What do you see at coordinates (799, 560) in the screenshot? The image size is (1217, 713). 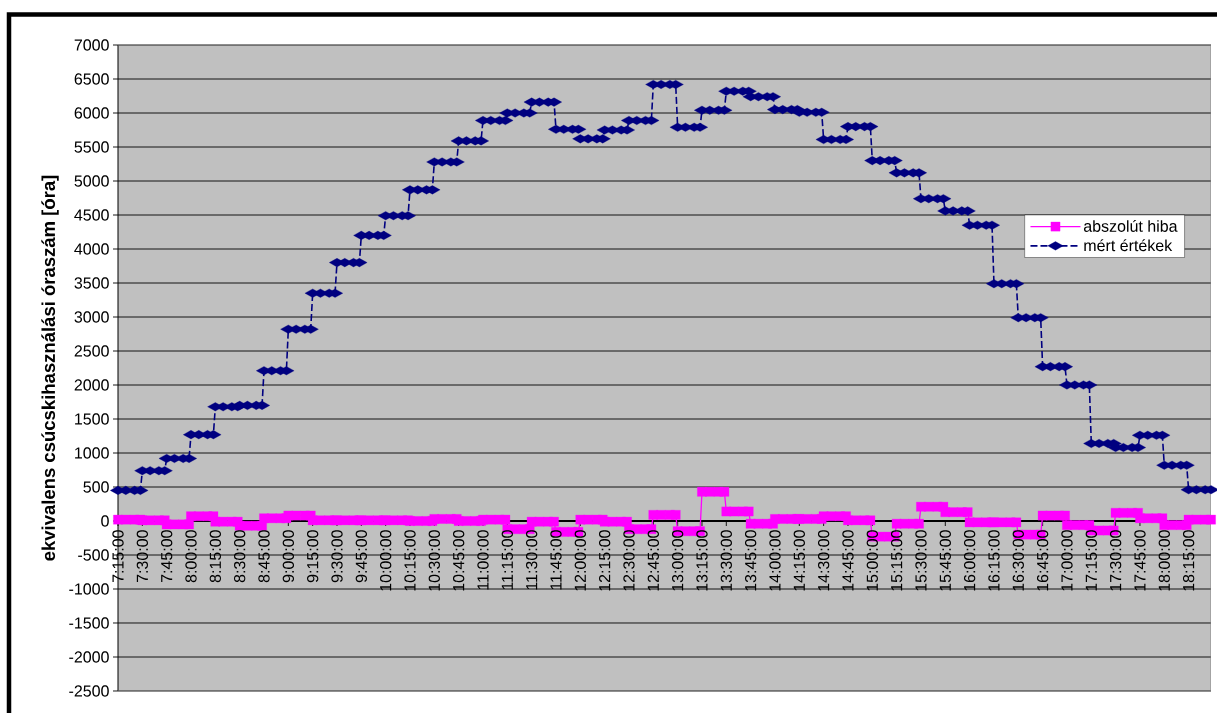 I see `x-tick-label: 14:15:00` at bounding box center [799, 560].